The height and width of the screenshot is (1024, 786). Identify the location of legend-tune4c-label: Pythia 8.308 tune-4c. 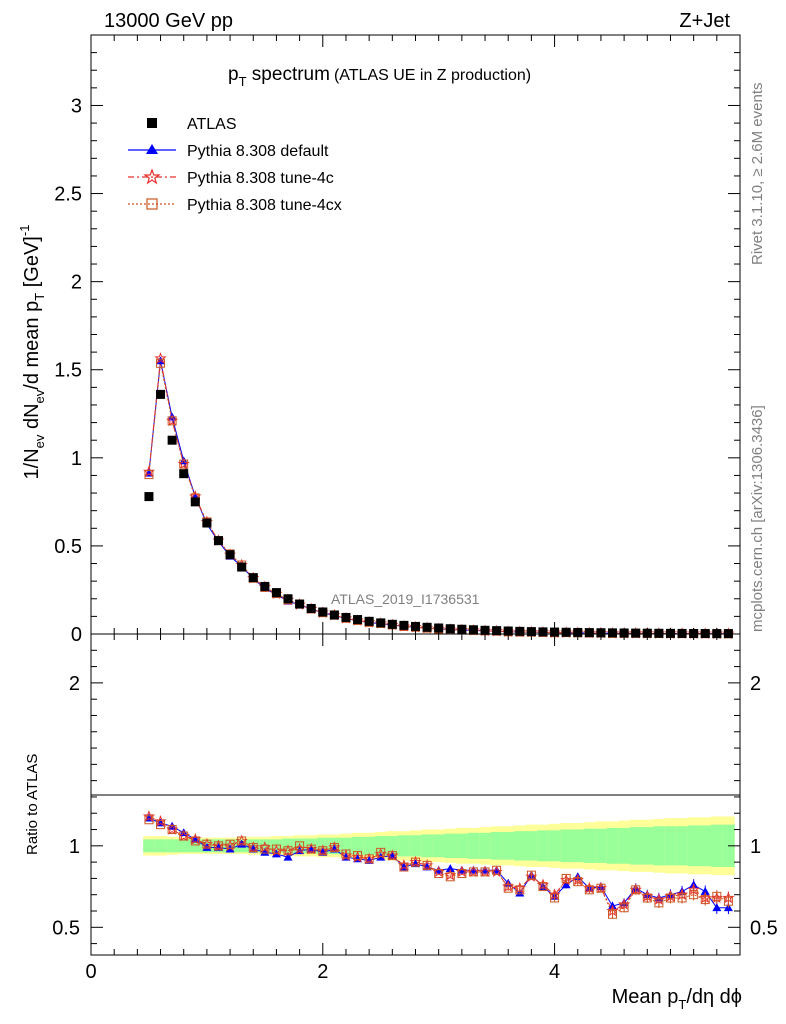
(260, 178).